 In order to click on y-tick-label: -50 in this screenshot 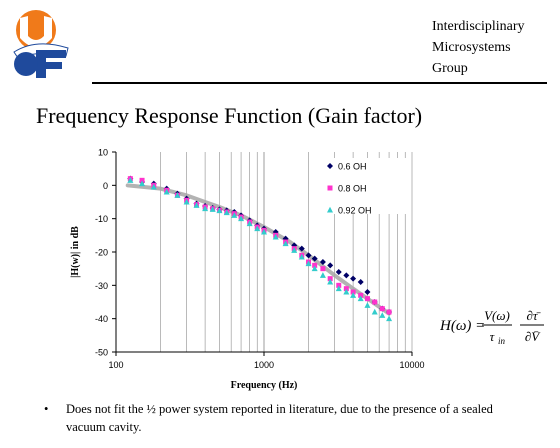, I will do `click(101, 353)`.